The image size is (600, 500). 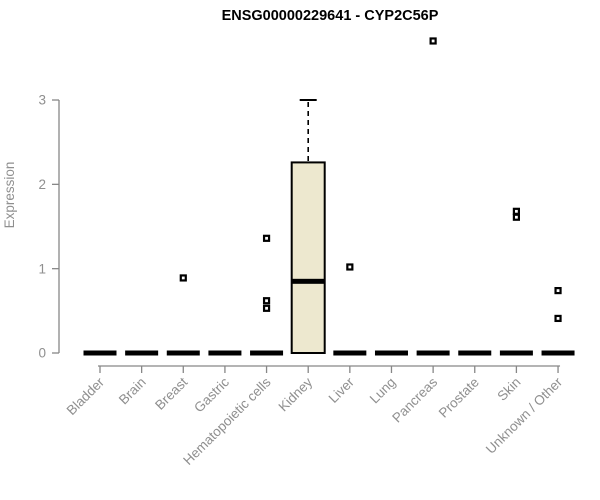 What do you see at coordinates (42, 268) in the screenshot?
I see `y-tick-label: 1` at bounding box center [42, 268].